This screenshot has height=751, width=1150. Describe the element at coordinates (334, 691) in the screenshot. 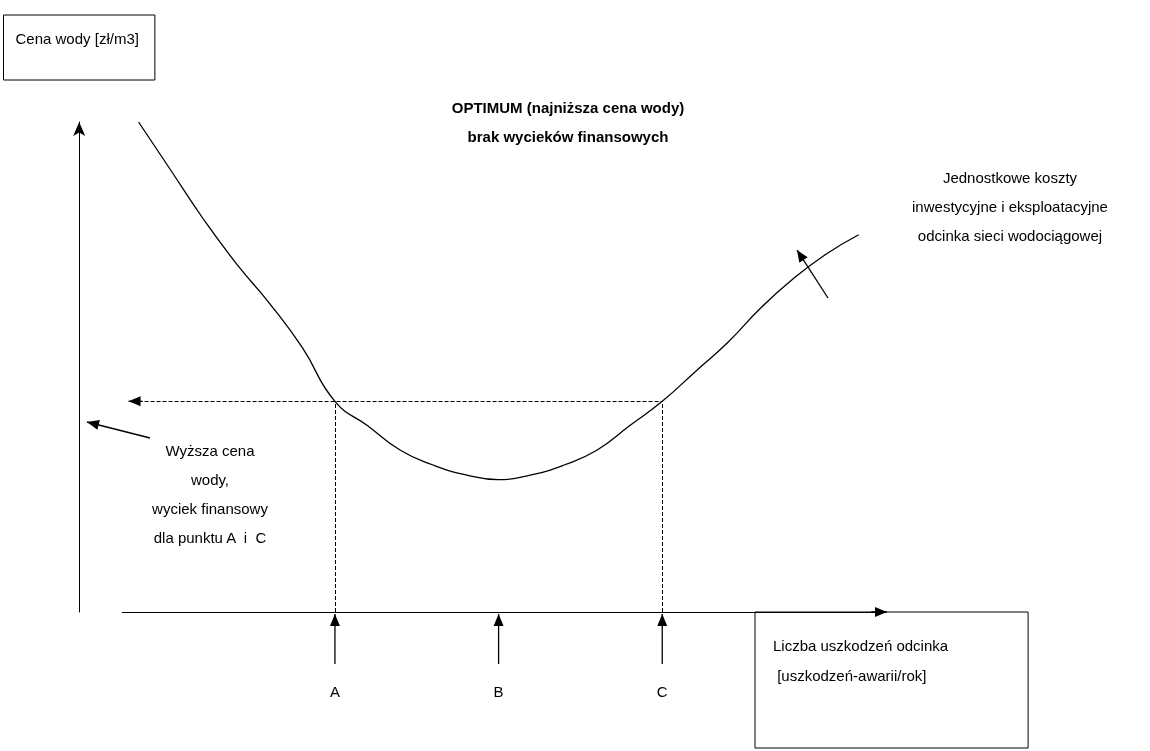

I see `x-tick-label: A` at that location.